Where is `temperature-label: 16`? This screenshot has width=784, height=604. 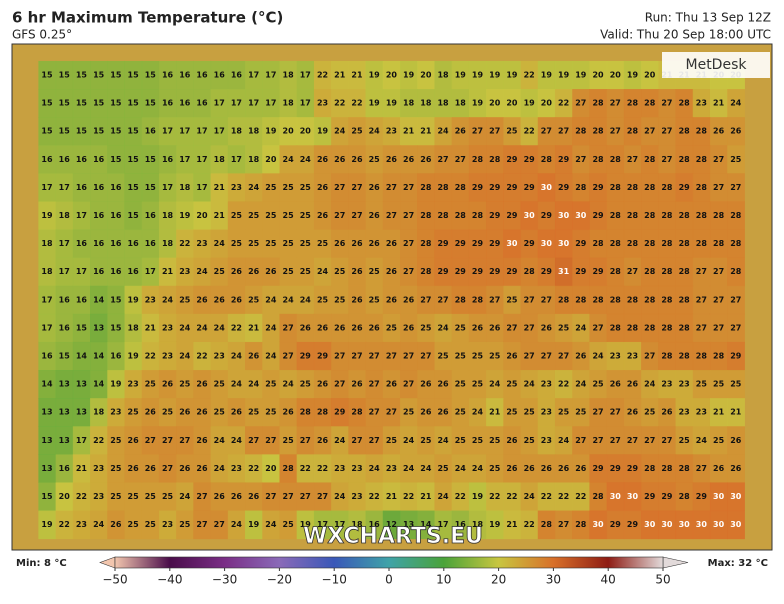 temperature-label: 16 is located at coordinates (82, 243).